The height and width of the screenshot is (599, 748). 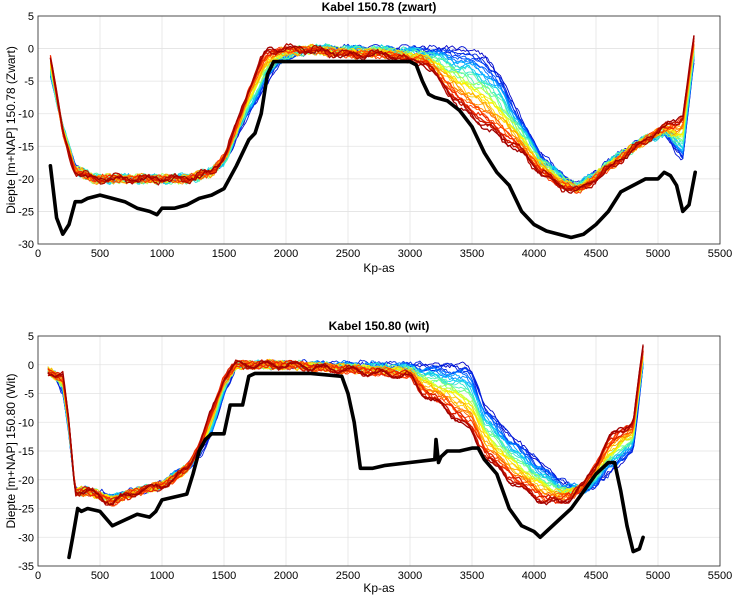 I want to click on y-tick-label: -35, so click(x=26, y=567).